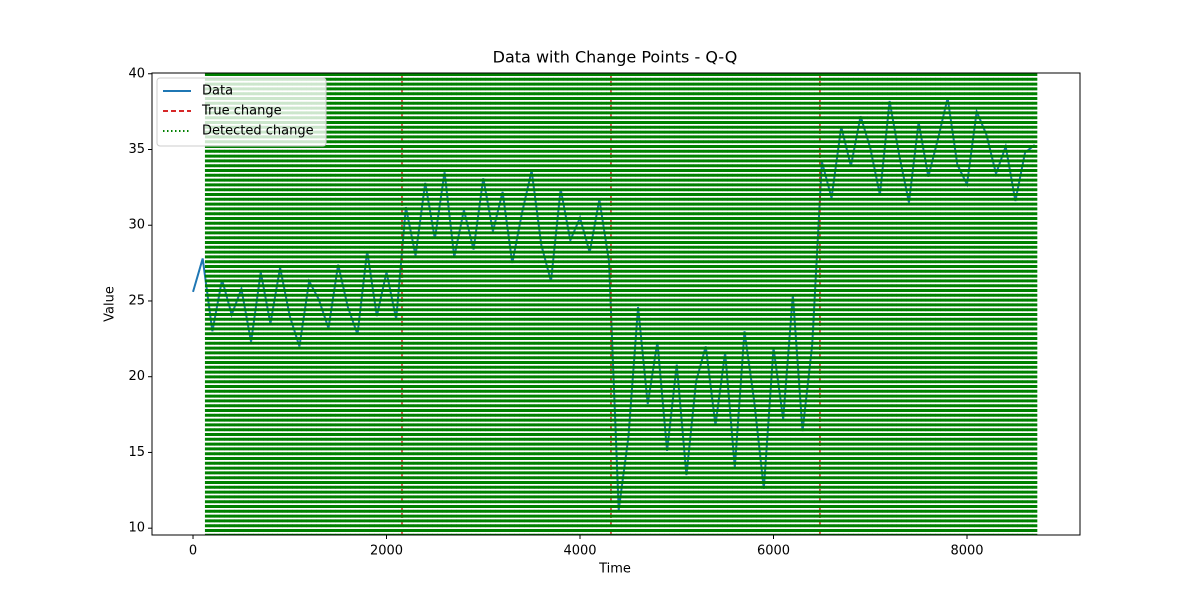  I want to click on legend-label: Data, so click(217, 91).